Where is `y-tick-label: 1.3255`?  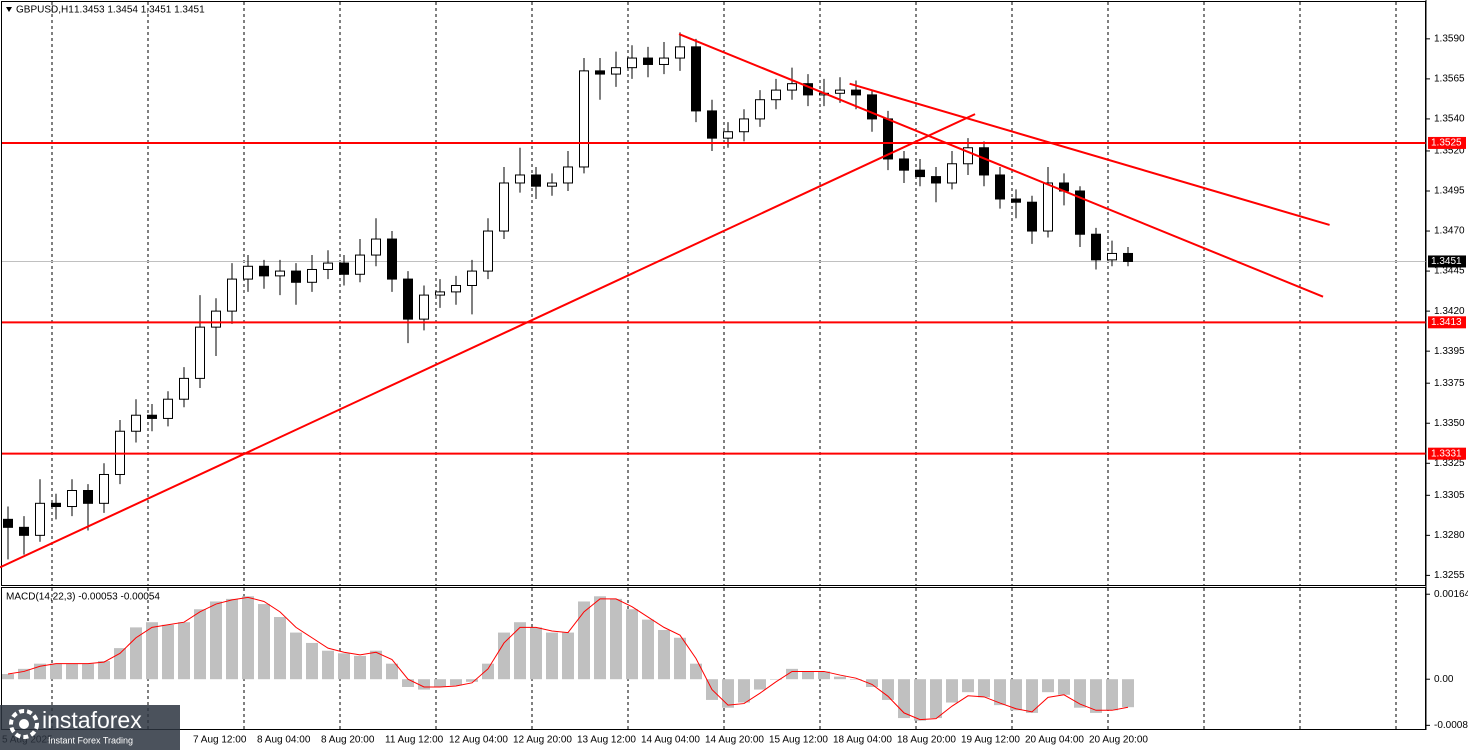
y-tick-label: 1.3255 is located at coordinates (1449, 575).